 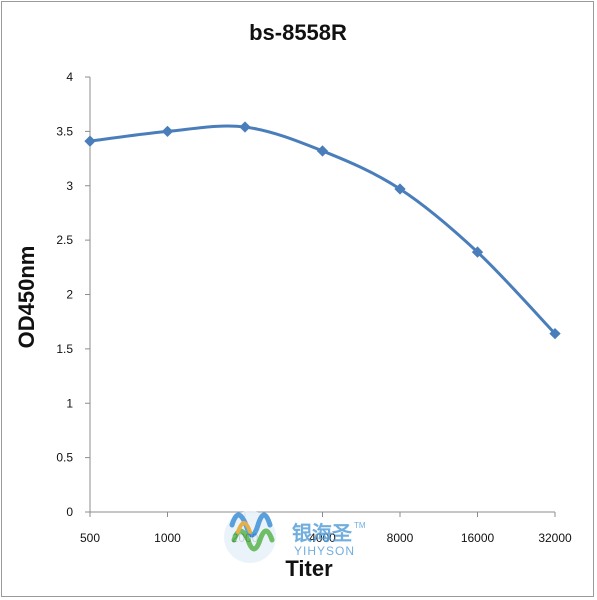 What do you see at coordinates (69, 295) in the screenshot?
I see `y-tick-label: 2` at bounding box center [69, 295].